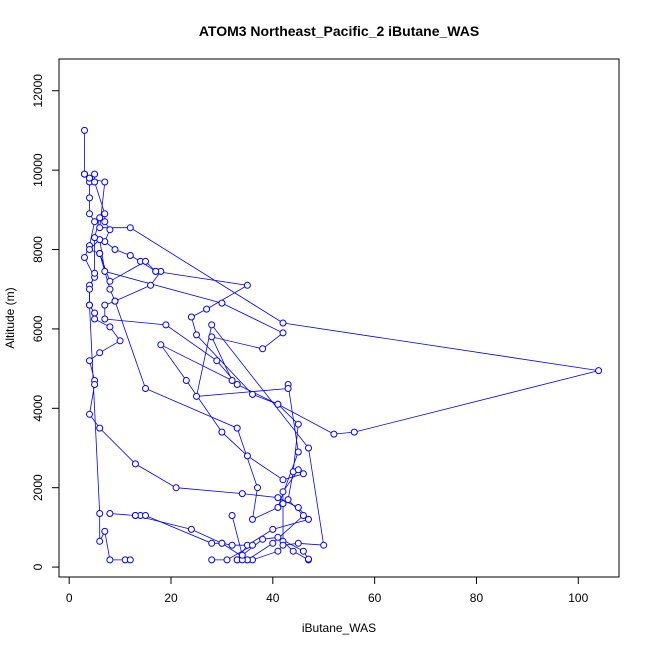 The height and width of the screenshot is (650, 650). Describe the element at coordinates (339, 628) in the screenshot. I see `x-axis-label: iButane_WAS` at that location.